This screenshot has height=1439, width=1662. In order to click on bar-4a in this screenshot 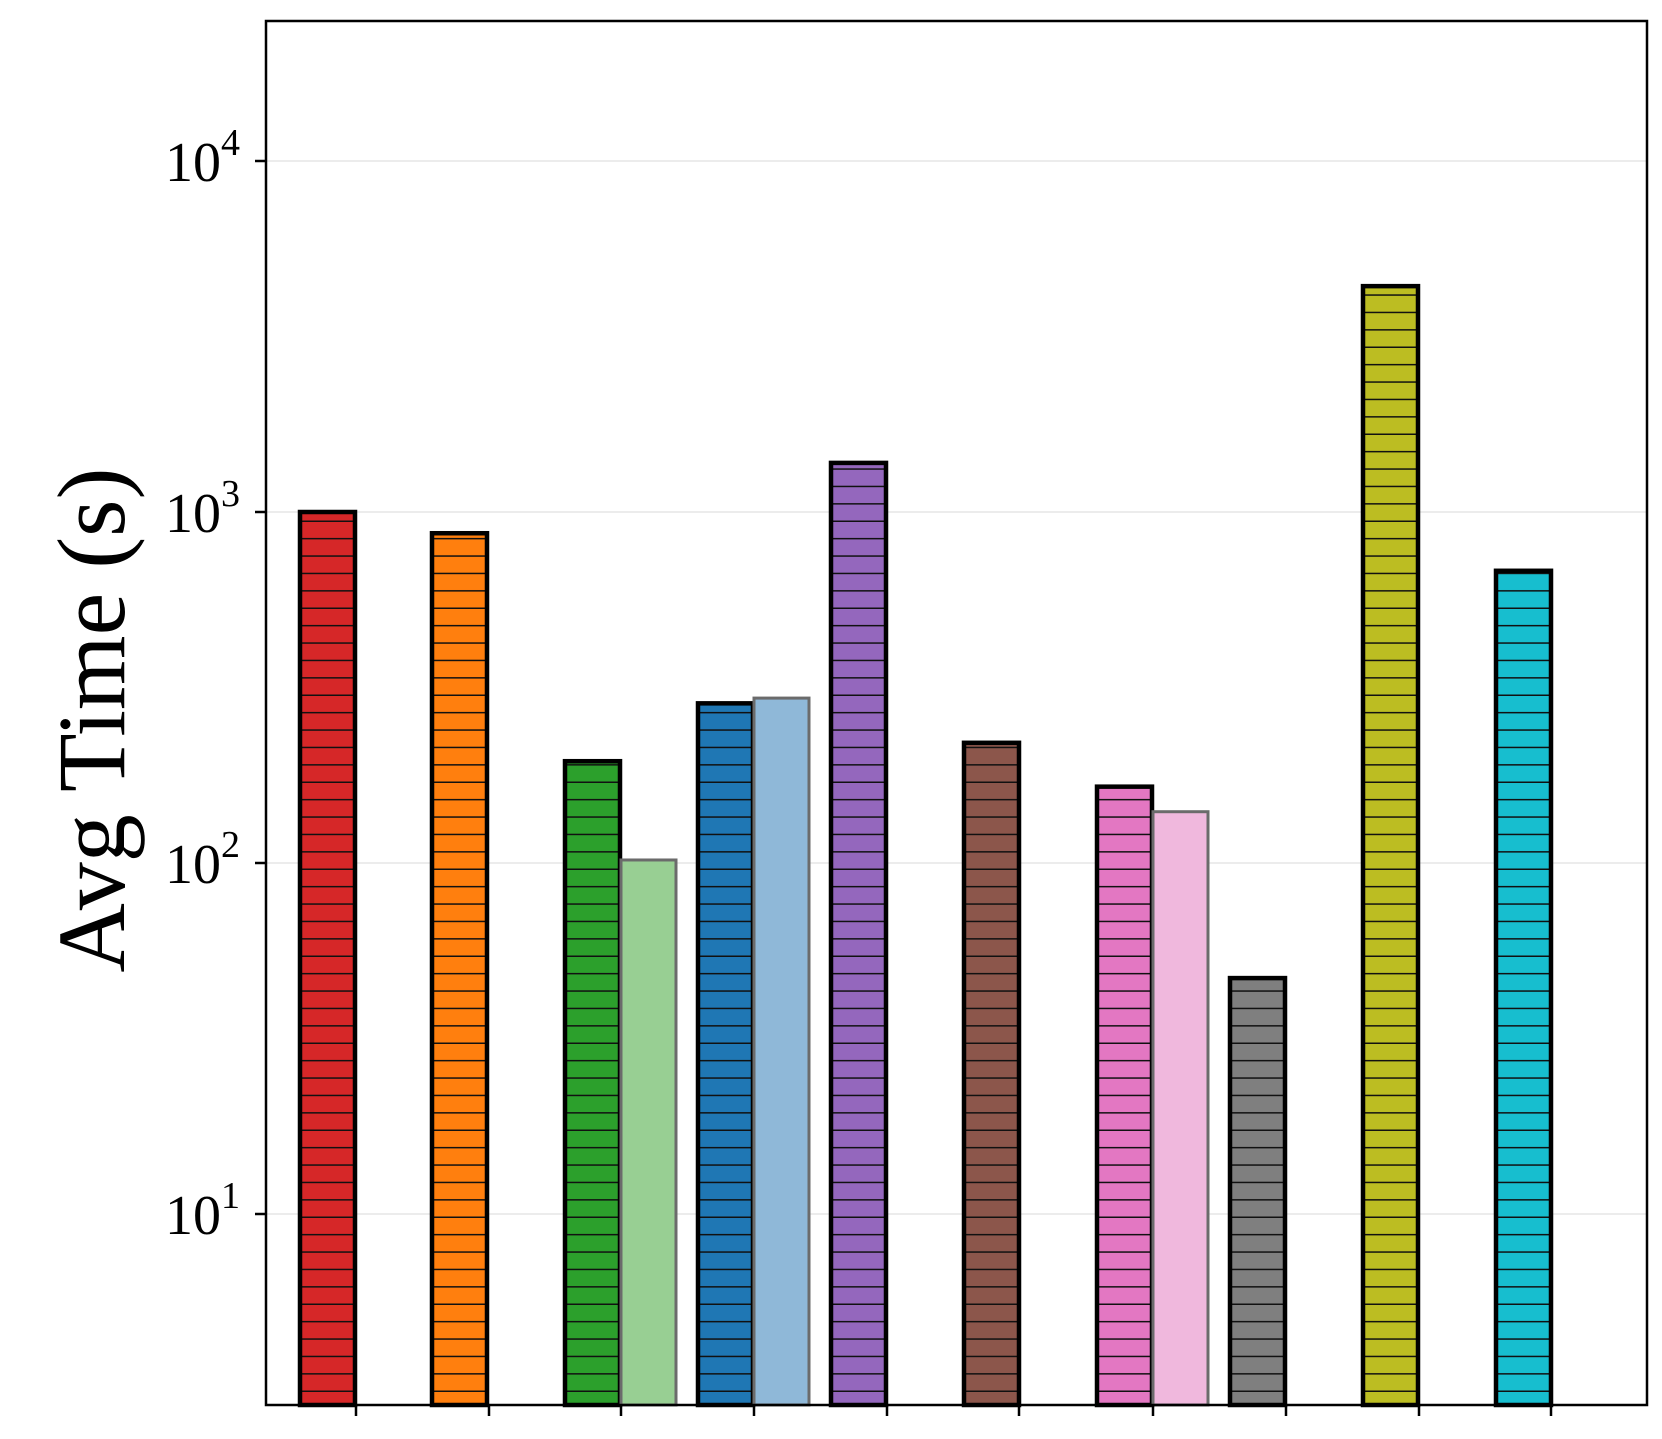, I will do `click(725, 1054)`.